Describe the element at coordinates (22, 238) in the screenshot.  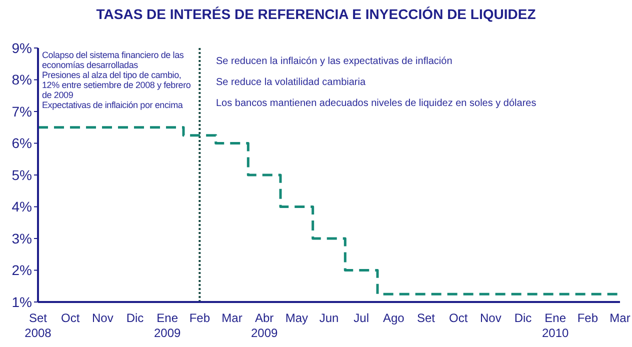
I see `y-tick-label: 3%` at that location.